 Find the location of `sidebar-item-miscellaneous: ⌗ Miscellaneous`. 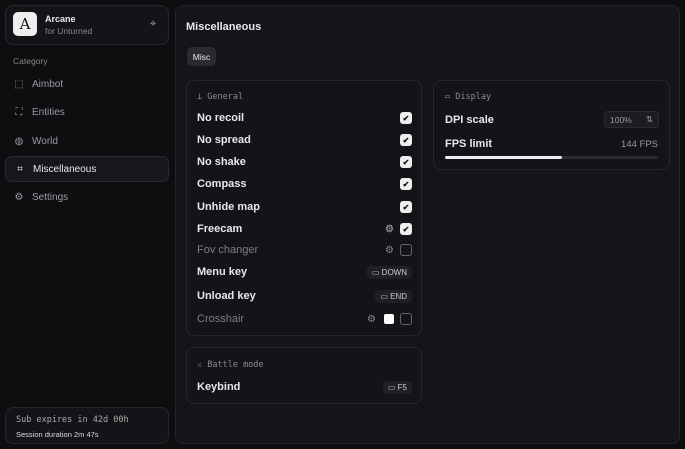

sidebar-item-miscellaneous: ⌗ Miscellaneous is located at coordinates (87, 169).